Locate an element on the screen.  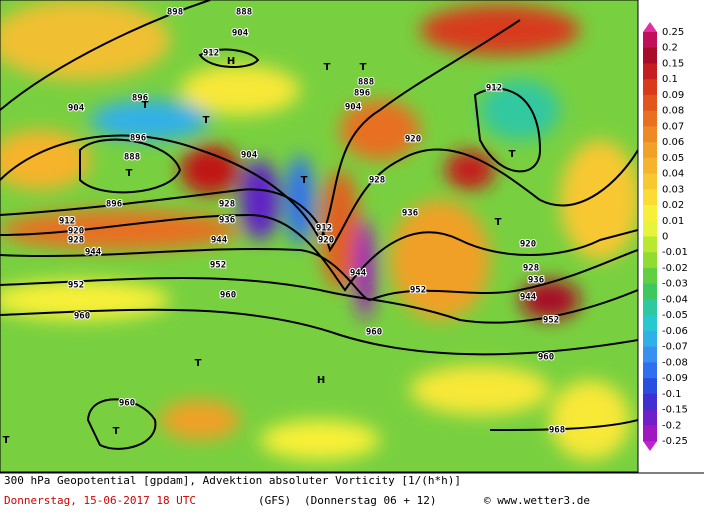
colorbar-label: 0.04 is located at coordinates (673, 174).